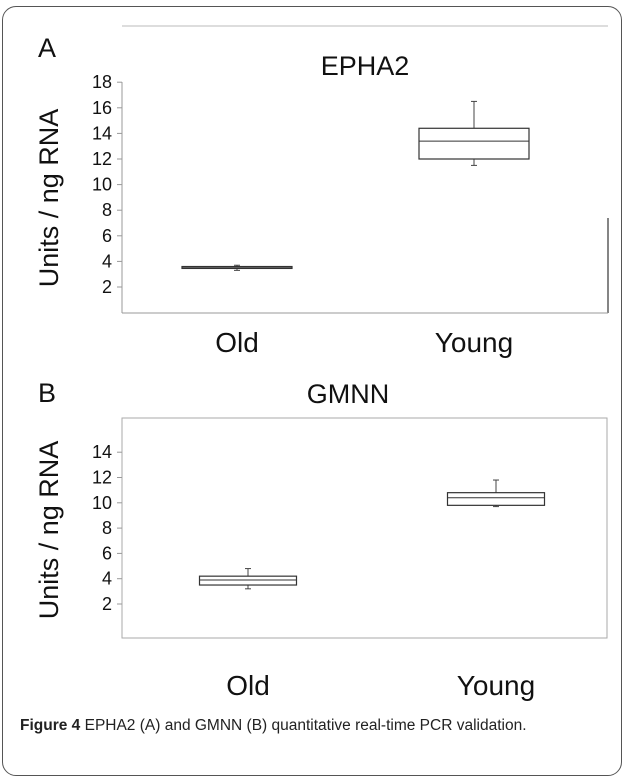 This screenshot has width=625, height=780. I want to click on panel-b-box-young, so click(496, 493).